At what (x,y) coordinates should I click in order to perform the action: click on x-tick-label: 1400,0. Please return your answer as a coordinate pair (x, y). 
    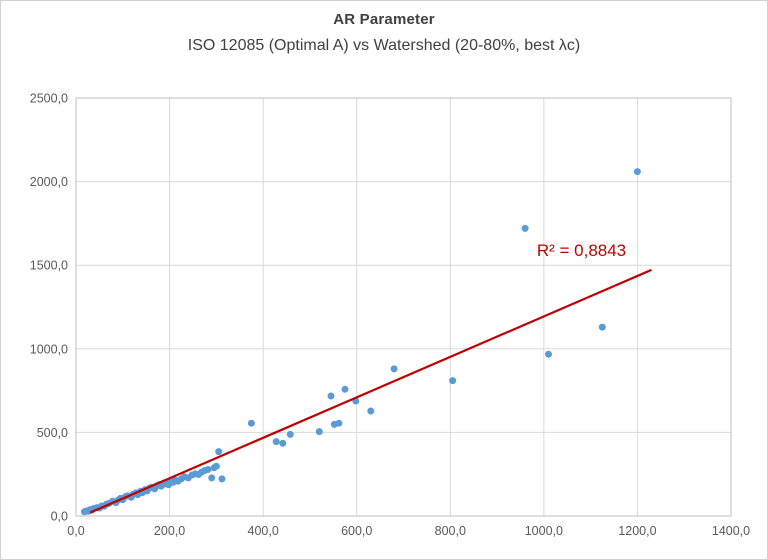
    Looking at the image, I should click on (731, 531).